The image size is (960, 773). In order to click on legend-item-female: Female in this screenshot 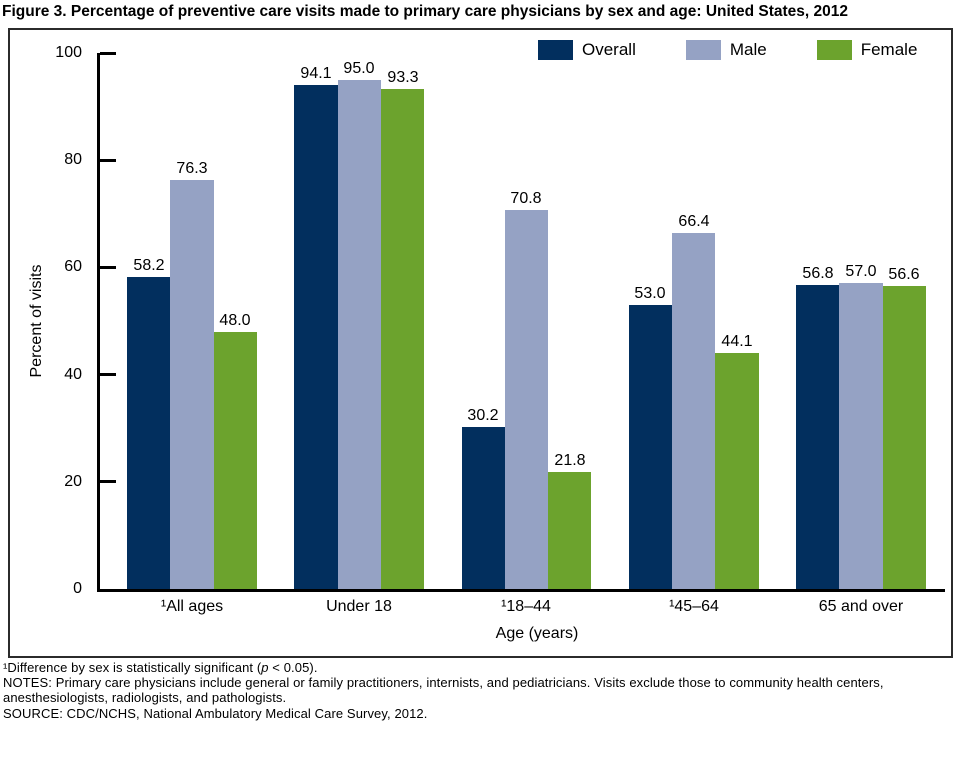, I will do `click(867, 50)`.